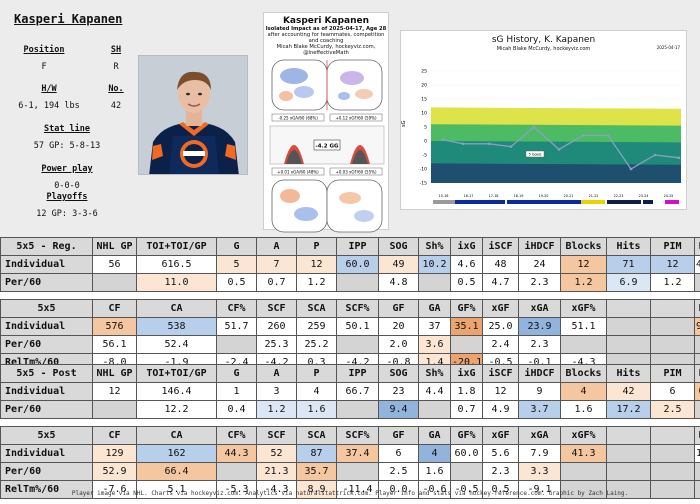  Describe the element at coordinates (276, 435) in the screenshot. I see `column-header: SCF` at that location.